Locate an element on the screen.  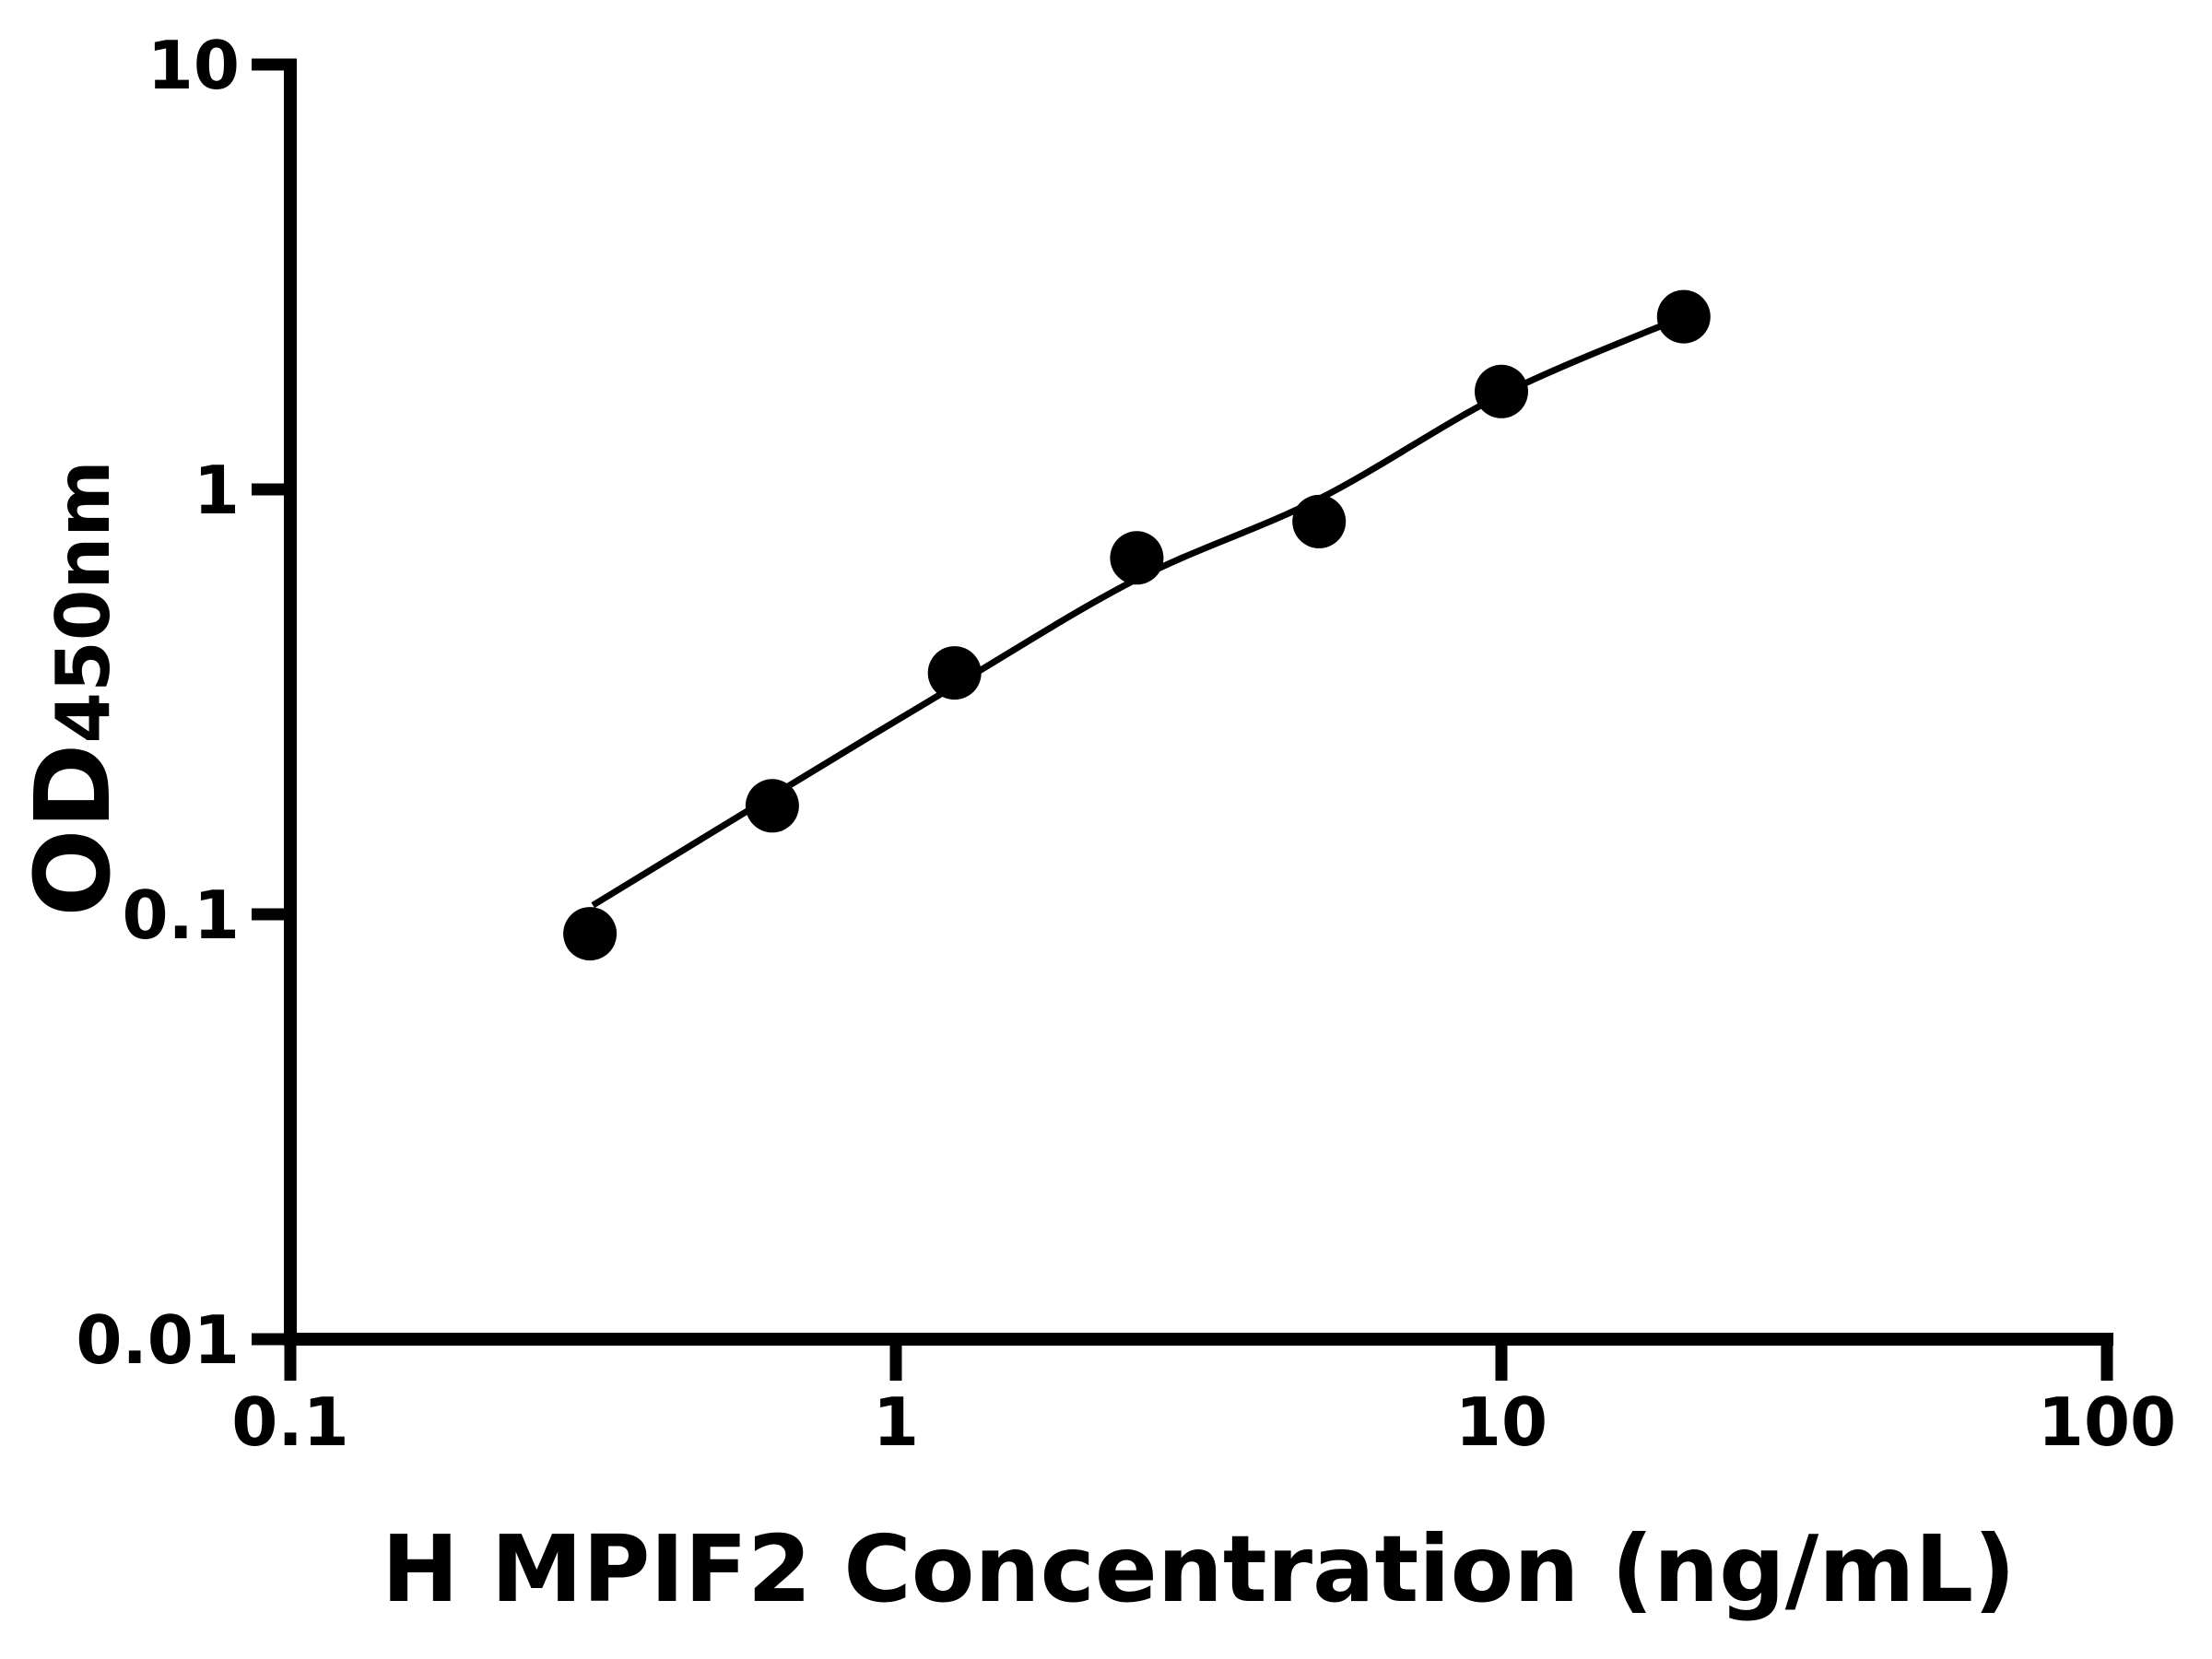
x-tick-label: 0.1 is located at coordinates (290, 1422).